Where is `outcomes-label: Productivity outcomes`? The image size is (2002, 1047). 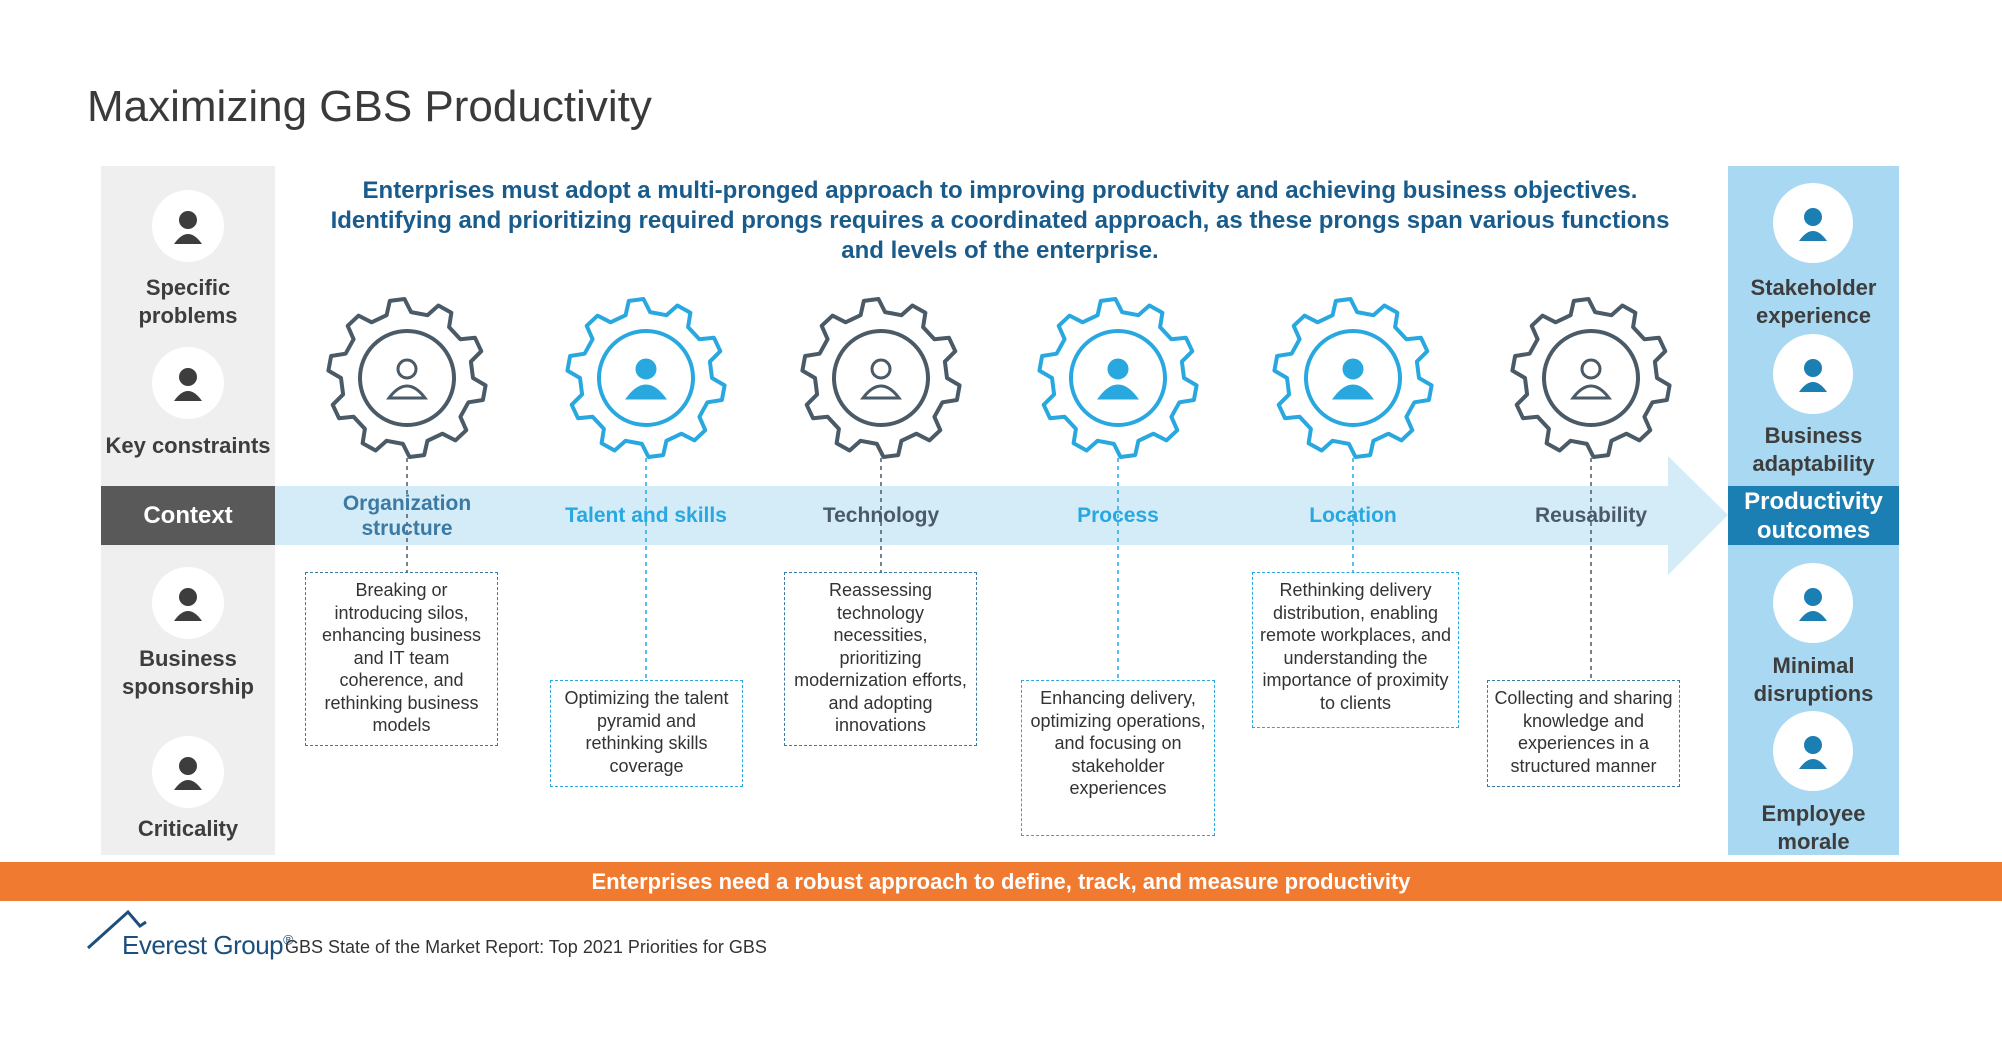
outcomes-label: Productivity outcomes is located at coordinates (1813, 515).